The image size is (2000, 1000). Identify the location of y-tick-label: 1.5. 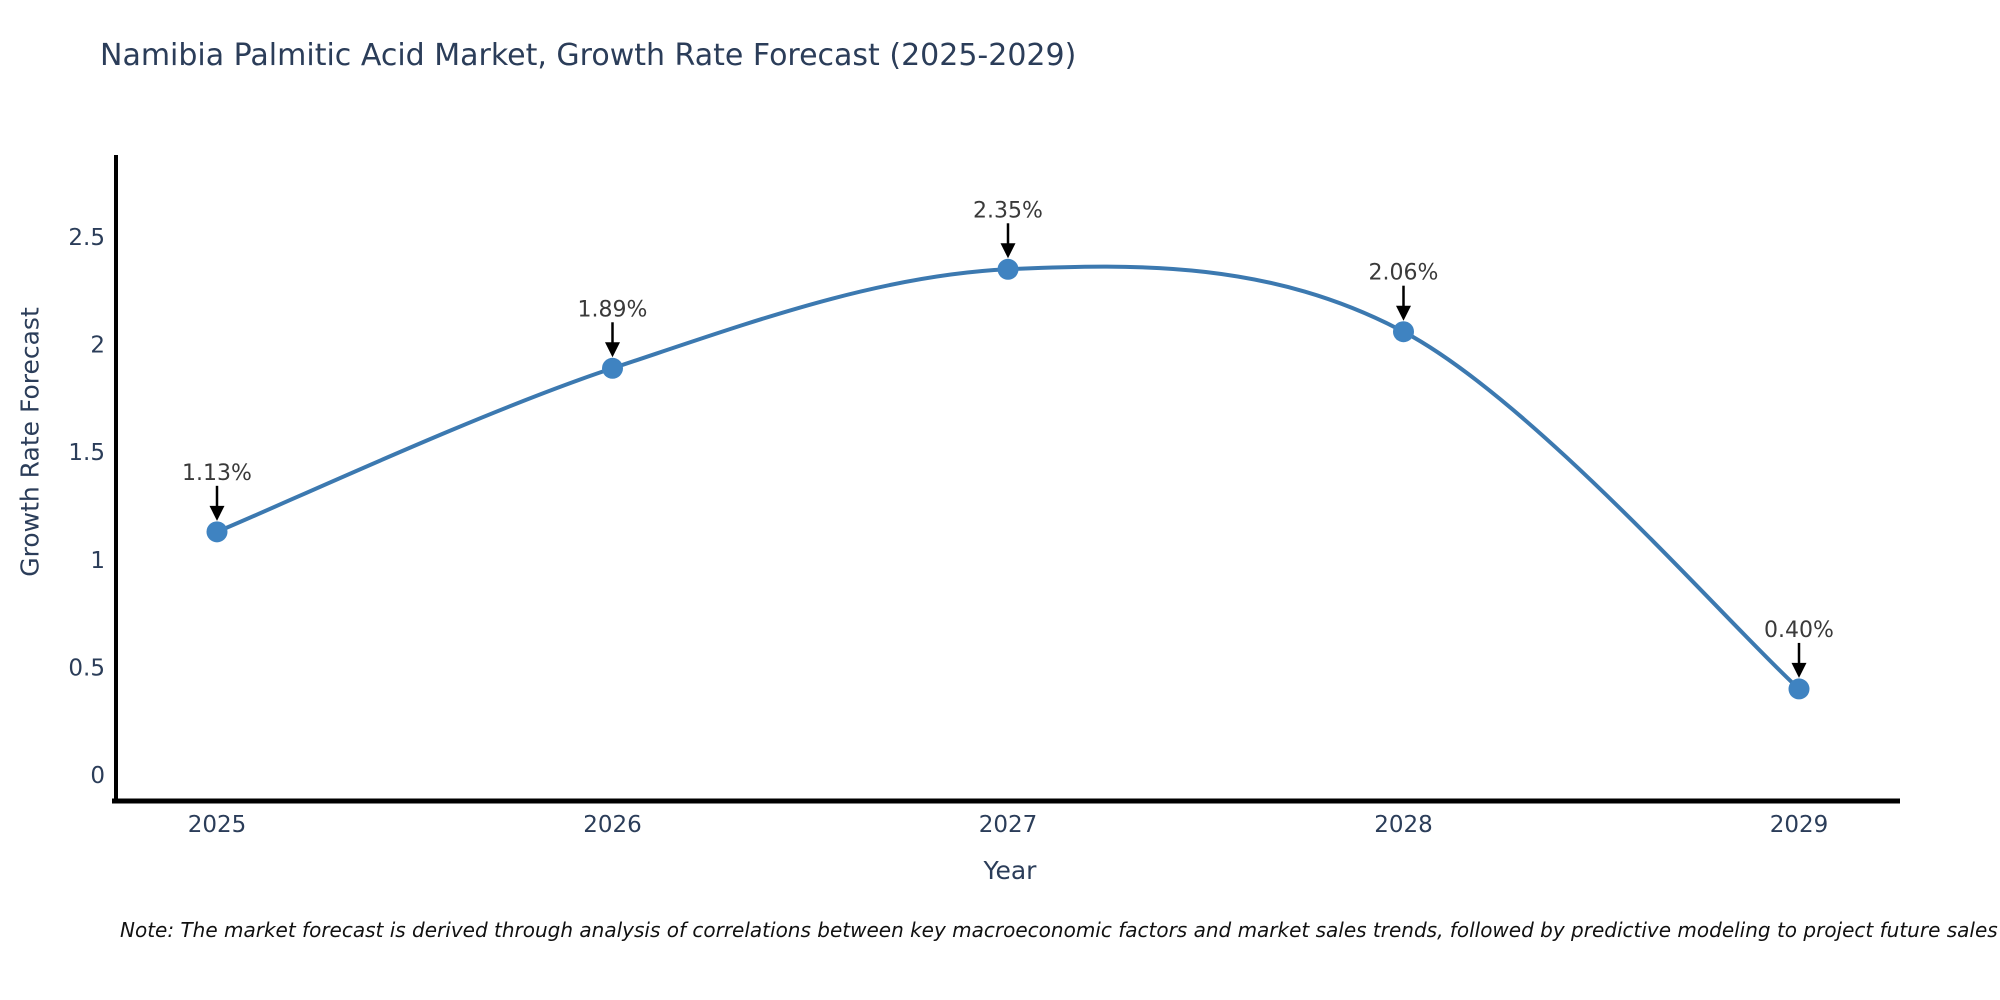
(86, 453).